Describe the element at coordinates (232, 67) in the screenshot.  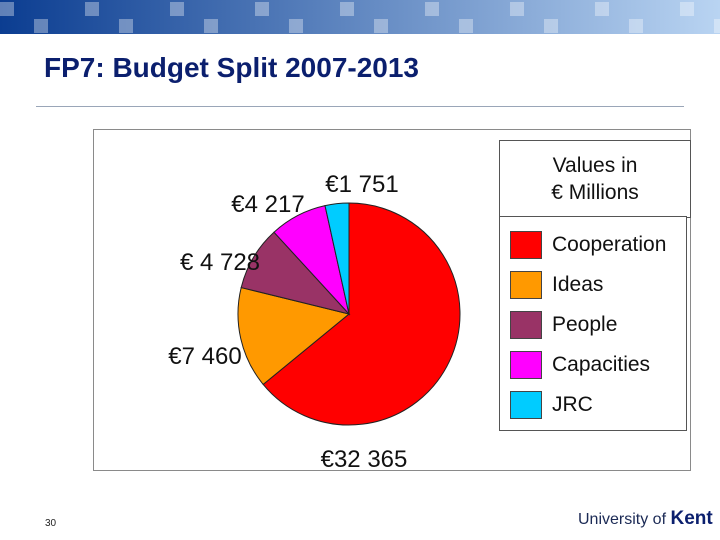
I see `slide-title: FP7: Budget Split 2007-2013` at that location.